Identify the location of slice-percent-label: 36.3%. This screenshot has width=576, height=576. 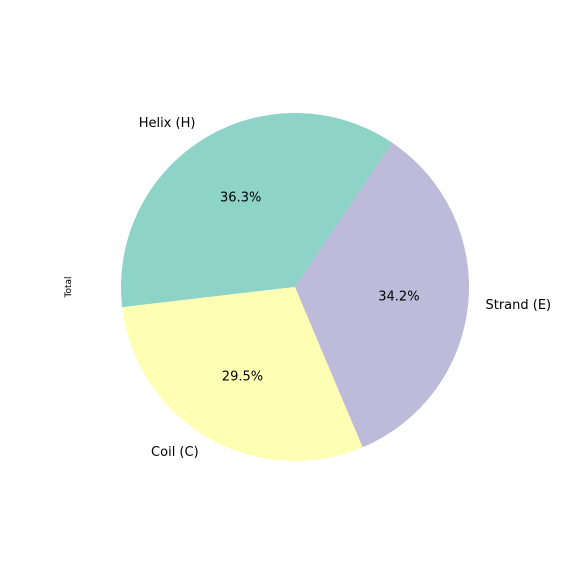
(240, 197).